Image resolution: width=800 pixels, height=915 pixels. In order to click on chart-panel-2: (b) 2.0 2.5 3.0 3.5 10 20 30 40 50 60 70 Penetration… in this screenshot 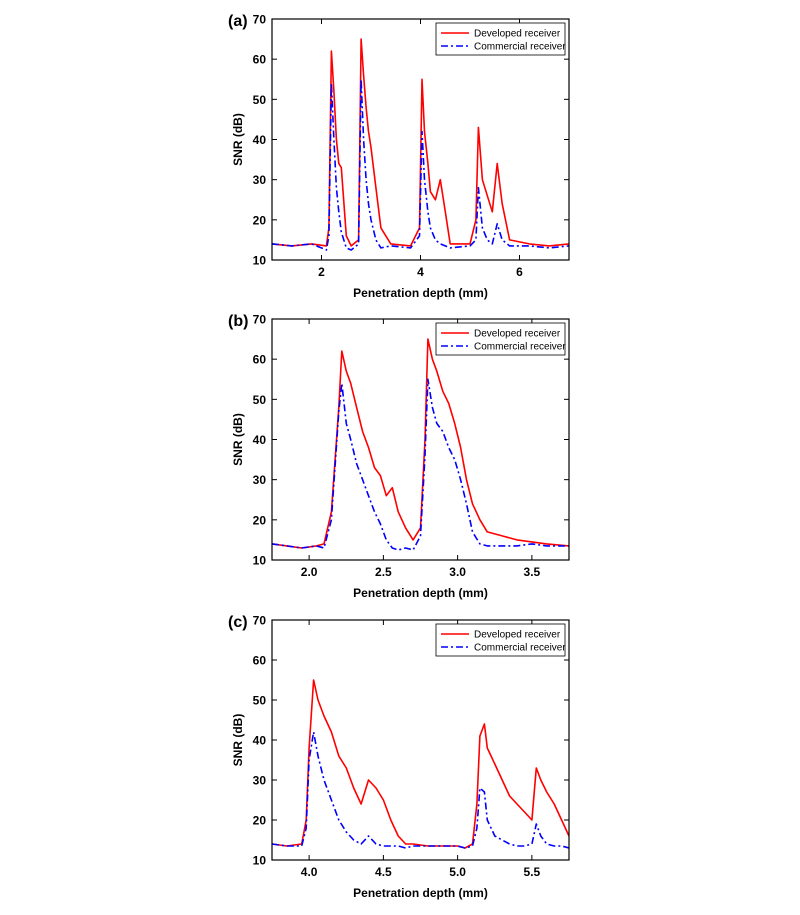, I will do `click(399, 456)`.